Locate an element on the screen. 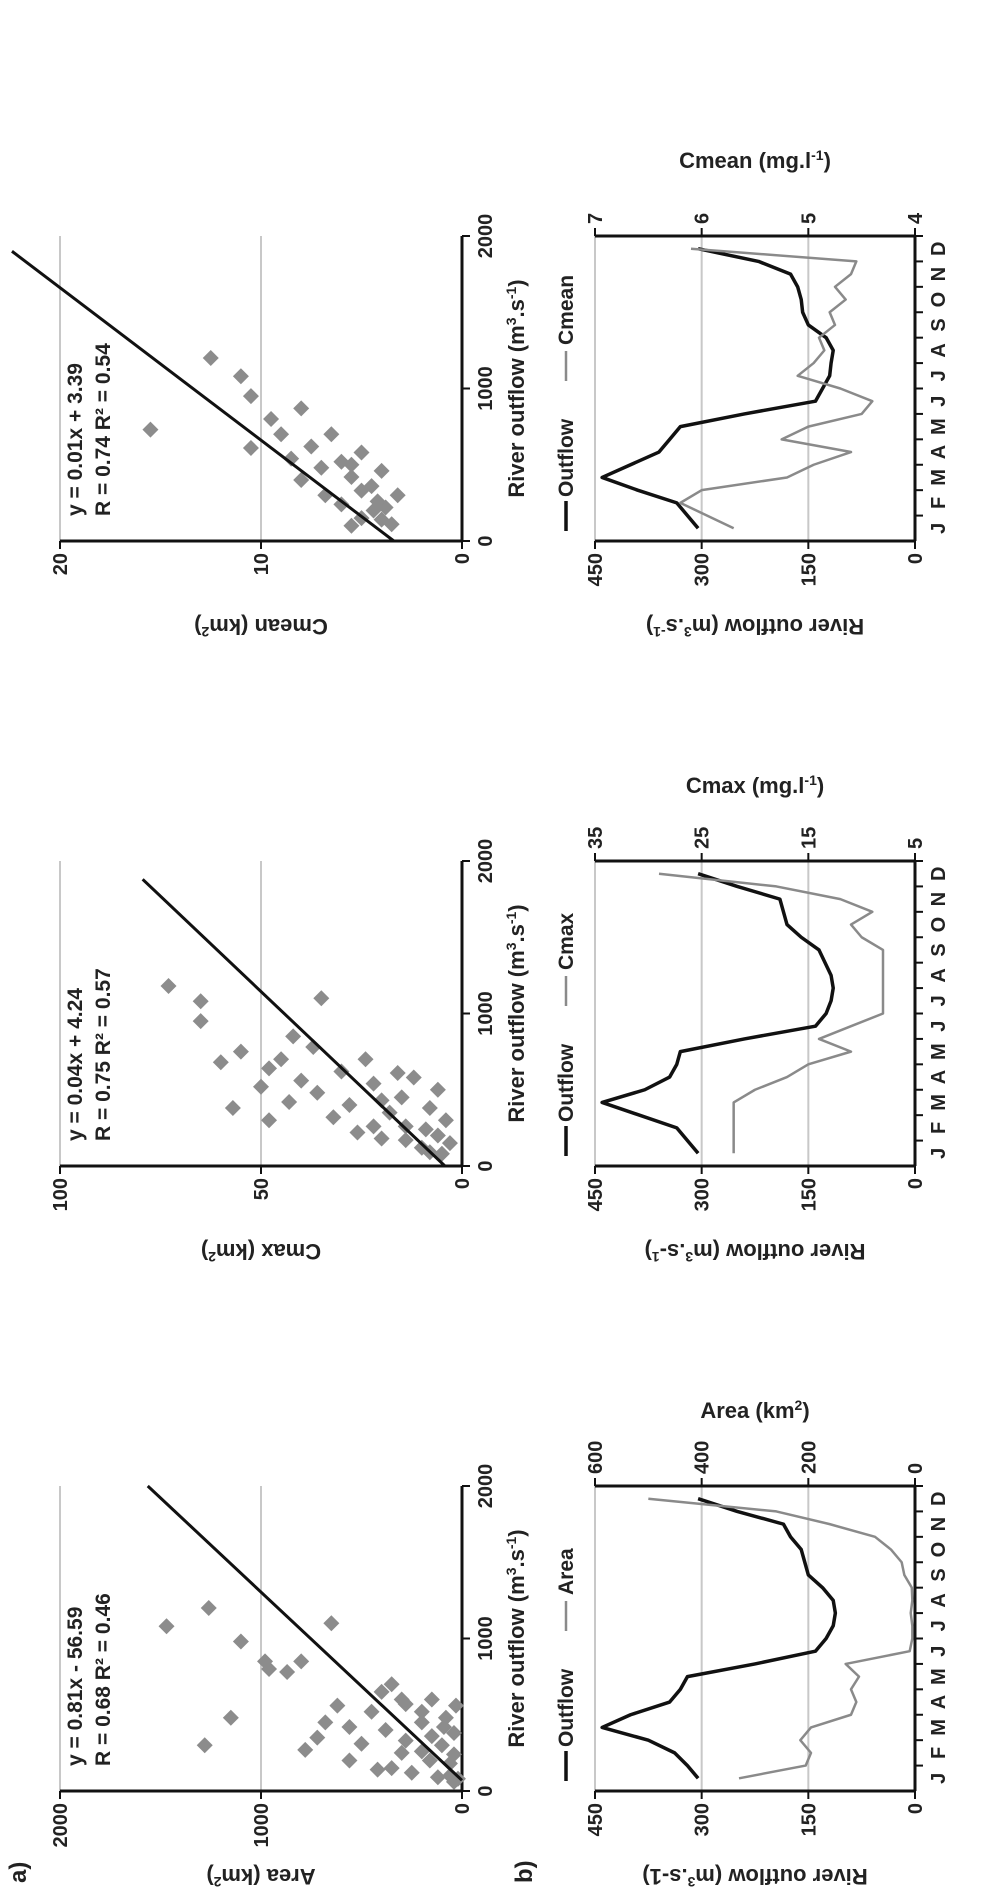 This screenshot has width=1002, height=1891. y-tick-label: 1000 is located at coordinates (262, 1825).